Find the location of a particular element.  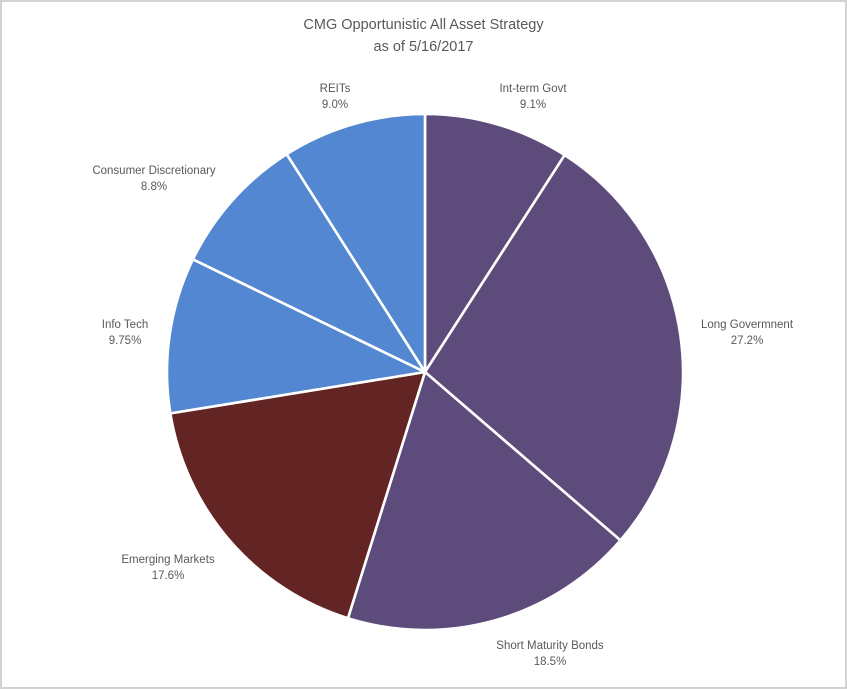

chart-title-line2: as of 5/16/2017 is located at coordinates (423, 47).